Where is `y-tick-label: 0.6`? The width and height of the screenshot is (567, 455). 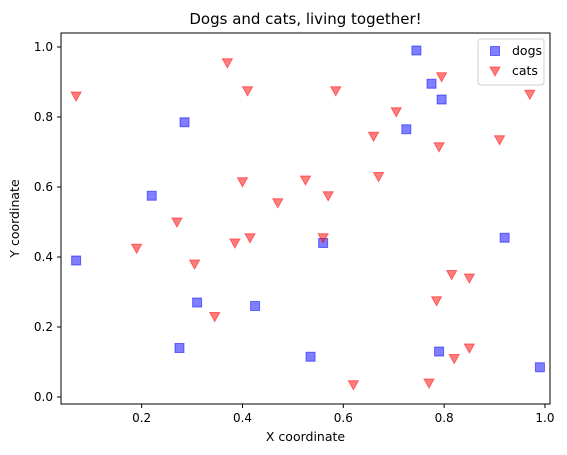 y-tick-label: 0.6 is located at coordinates (43, 187).